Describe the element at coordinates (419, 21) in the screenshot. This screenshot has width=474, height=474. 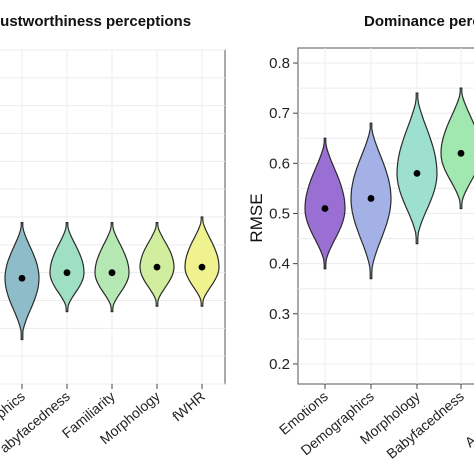
I see `panel-title-dominance: Dominance perceptions` at that location.